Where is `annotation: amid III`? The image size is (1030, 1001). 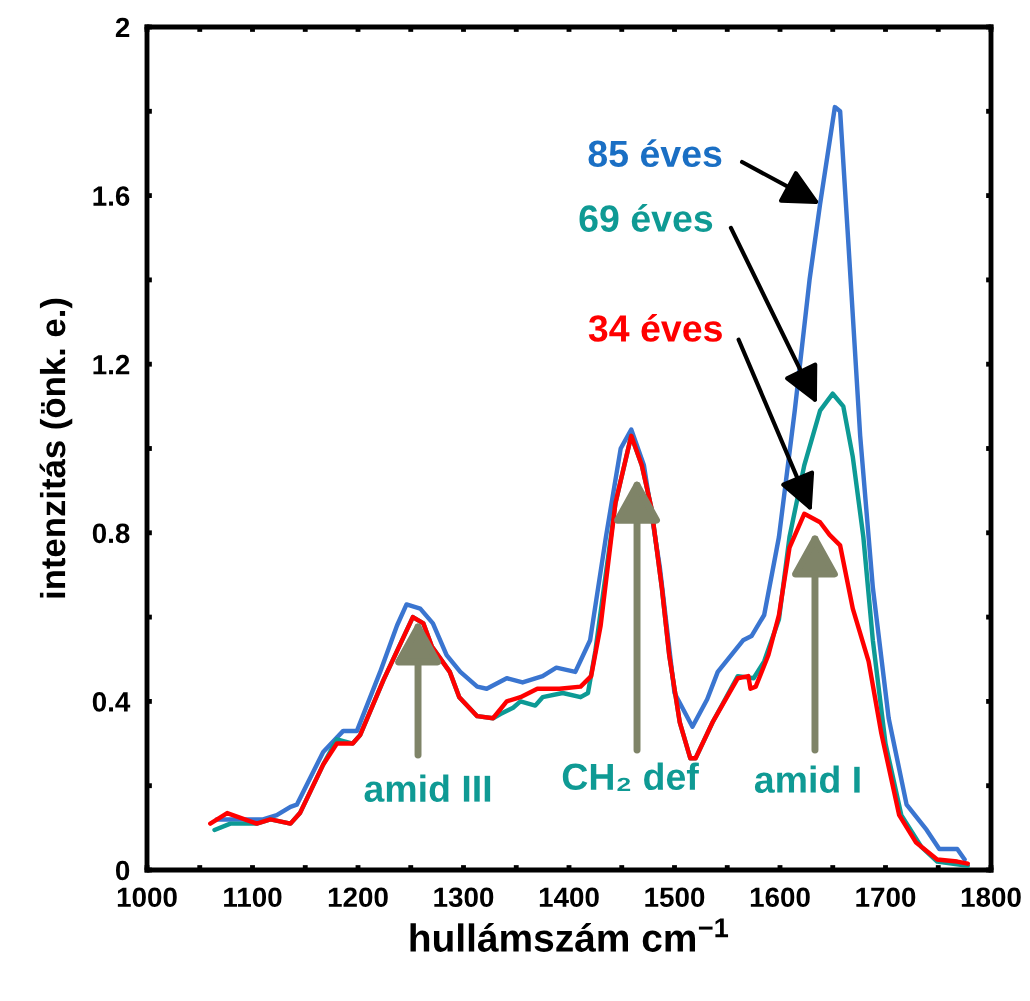
annotation: amid III is located at coordinates (427, 788).